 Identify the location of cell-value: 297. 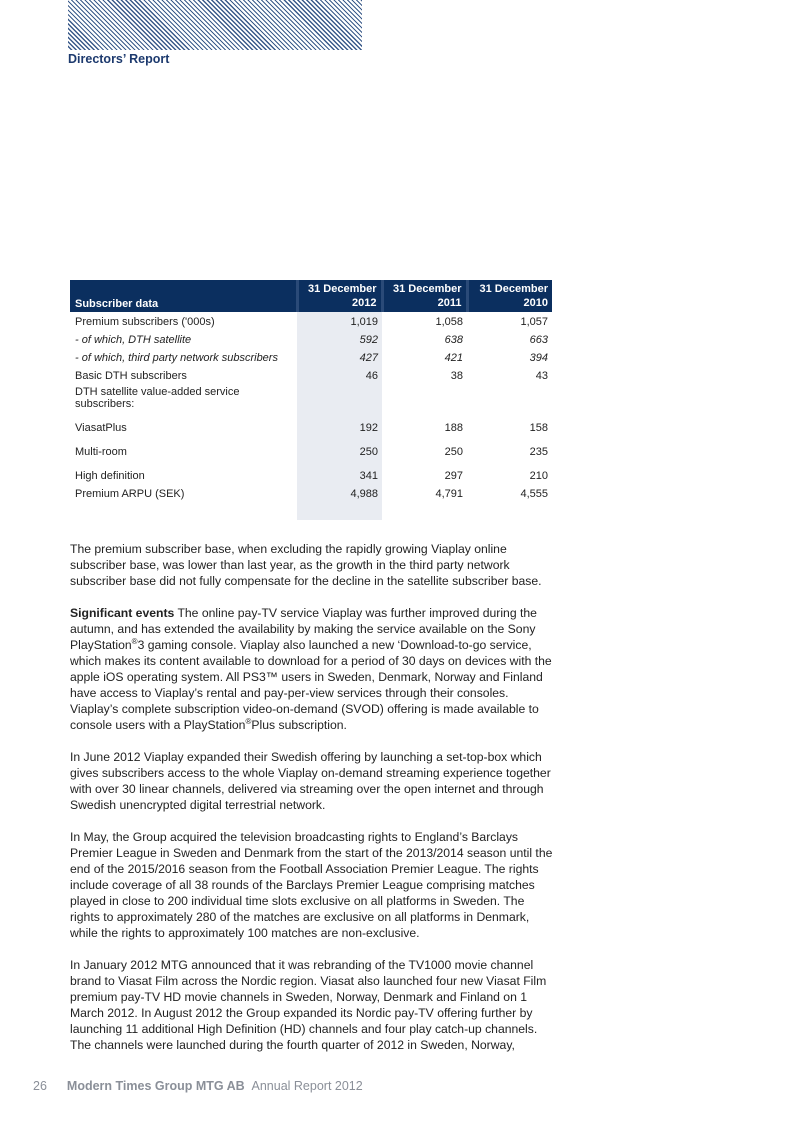
(453, 476).